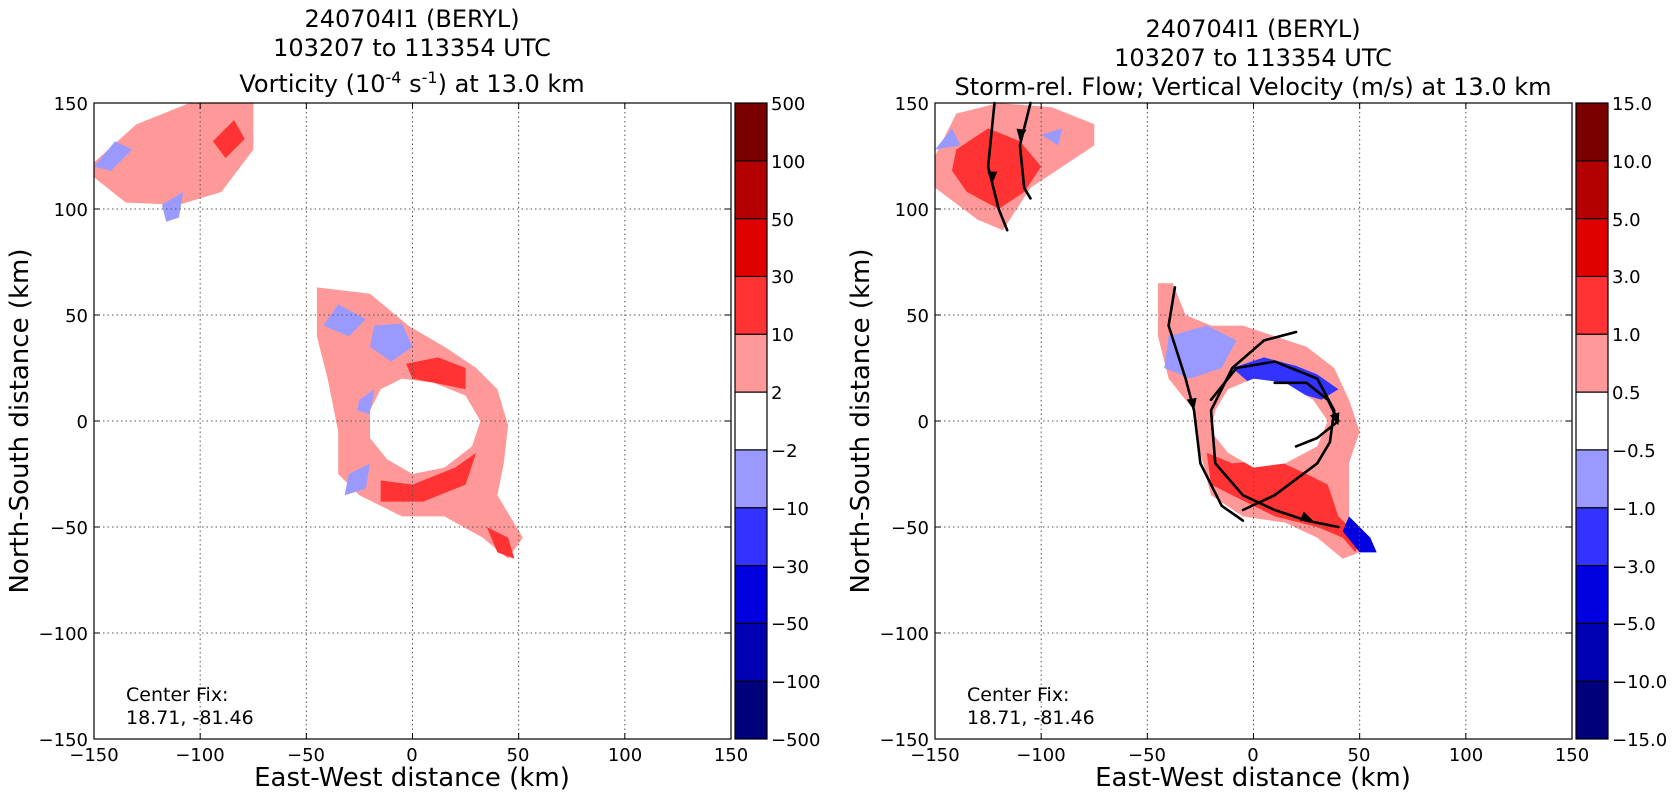 The height and width of the screenshot is (797, 1677). Describe the element at coordinates (1632, 162) in the screenshot. I see `colorbar-label: 10.0` at that location.